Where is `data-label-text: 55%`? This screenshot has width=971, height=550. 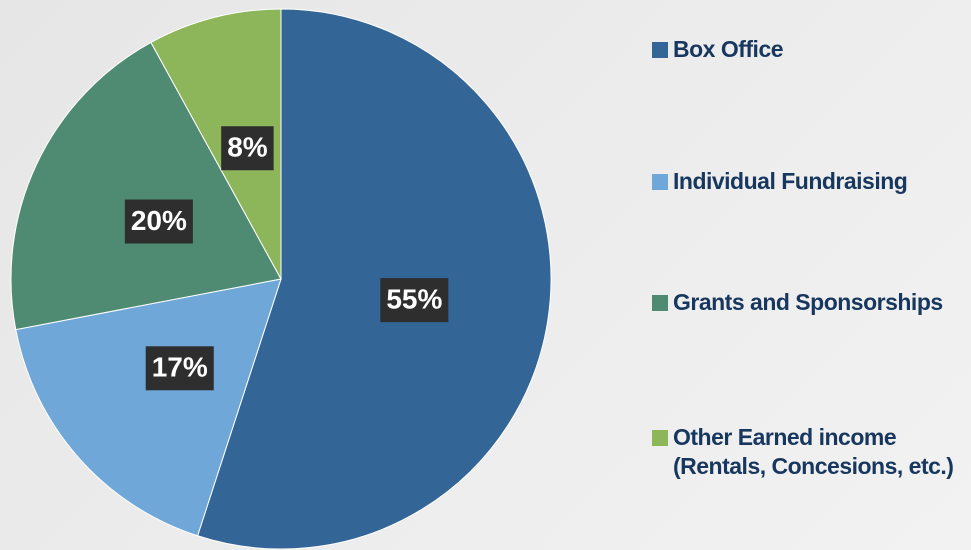 data-label-text: 55% is located at coordinates (414, 299).